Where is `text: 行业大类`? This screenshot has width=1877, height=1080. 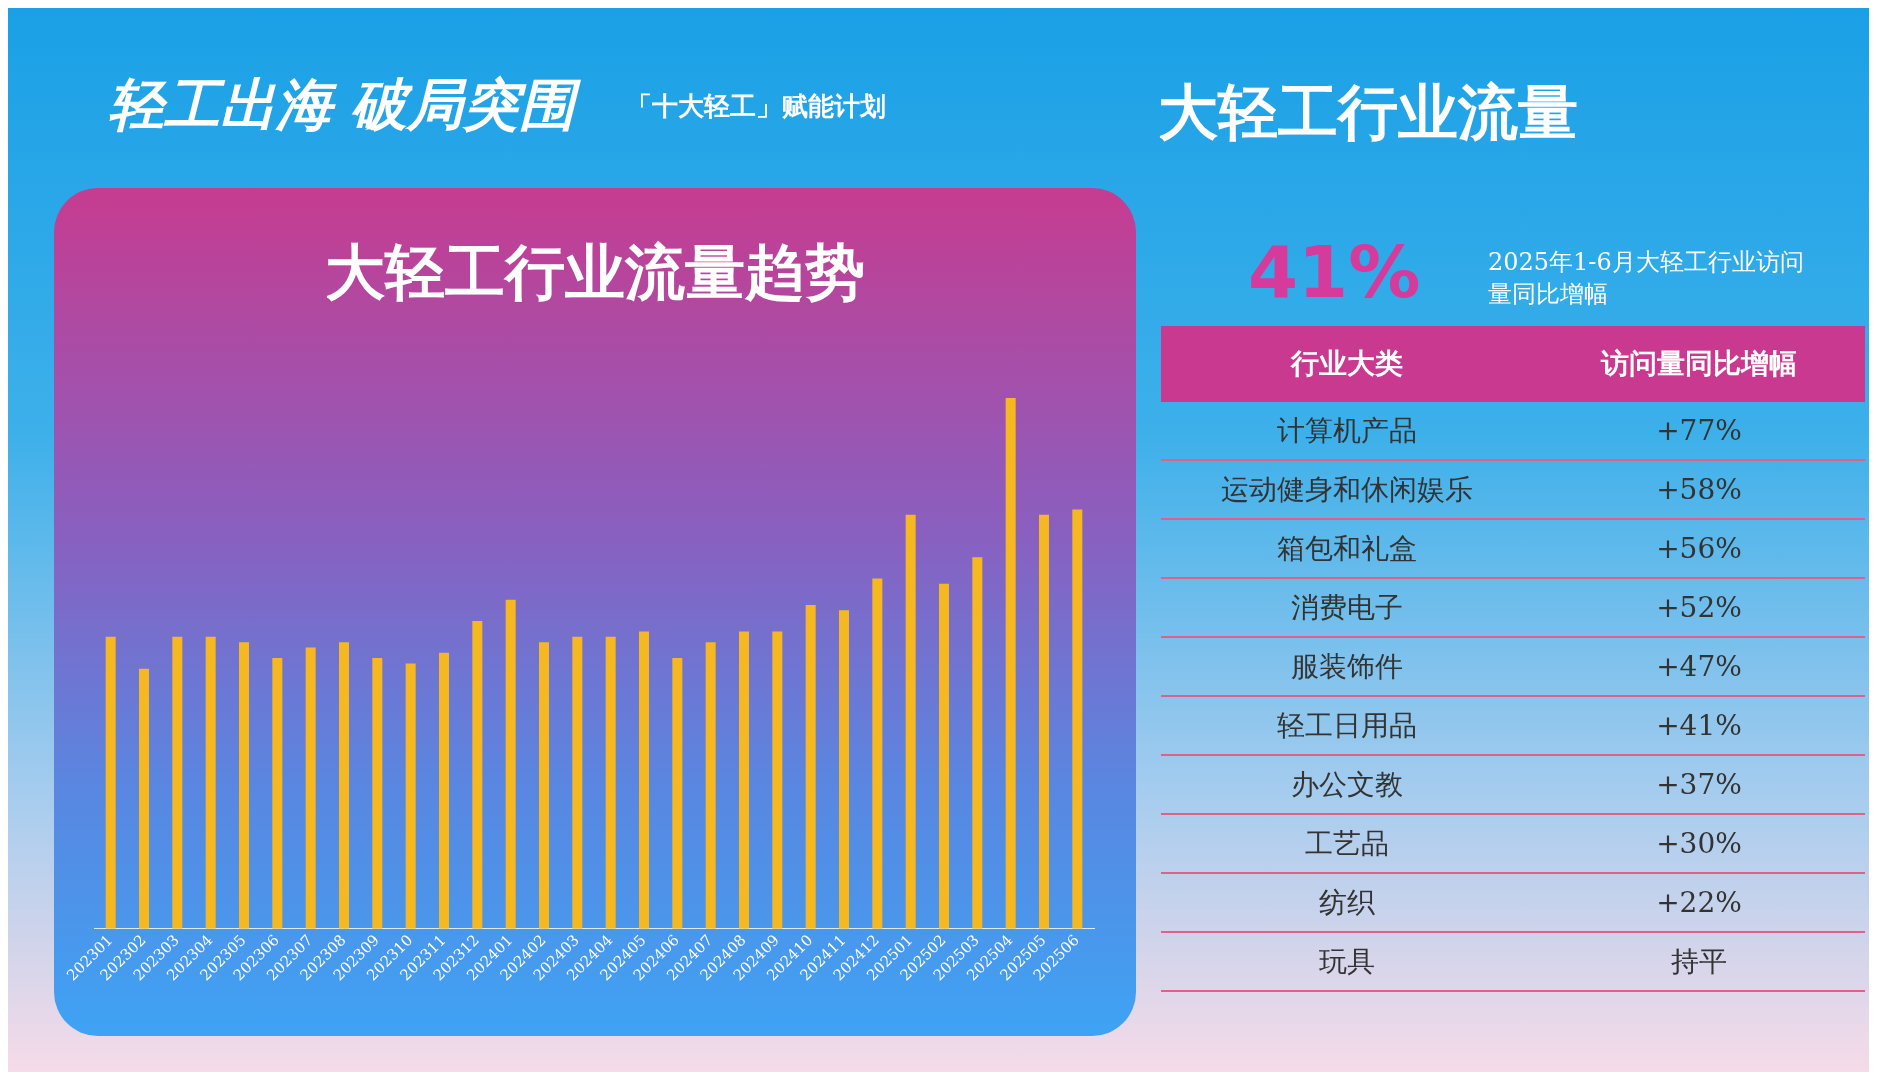
text: 行业大类 is located at coordinates (1346, 364).